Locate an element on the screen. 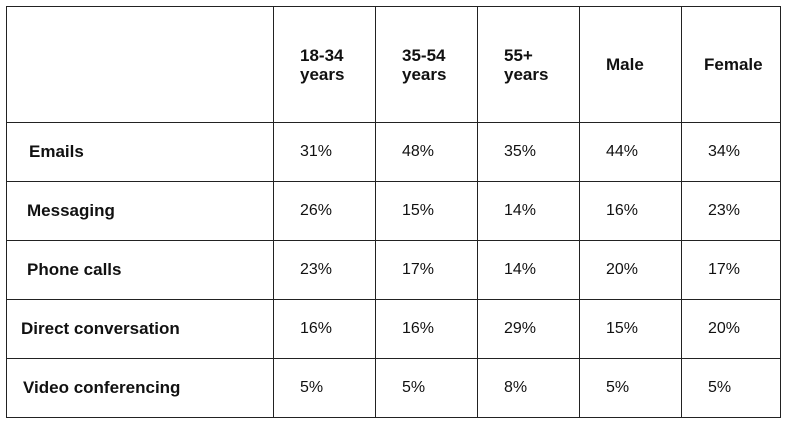 The image size is (800, 429). column-header-35-54: 35-54 years is located at coordinates (426, 64).